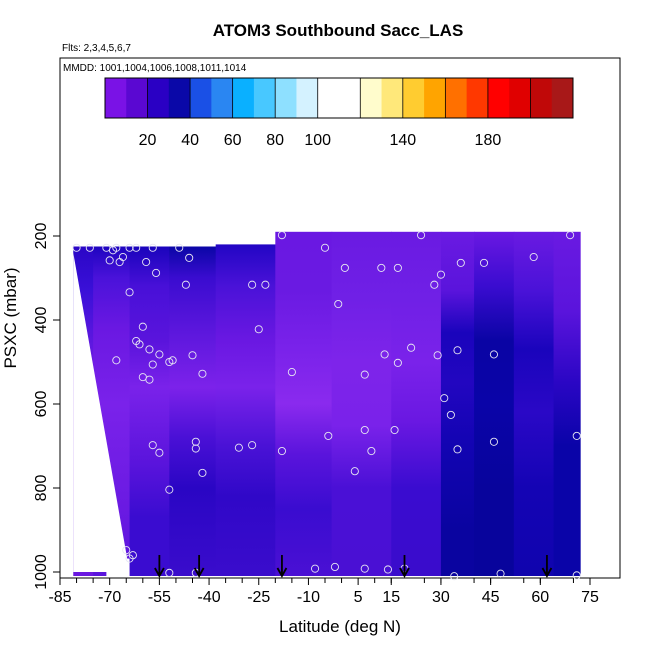 The width and height of the screenshot is (650, 650). What do you see at coordinates (41, 488) in the screenshot?
I see `y-tick-label: 800` at bounding box center [41, 488].